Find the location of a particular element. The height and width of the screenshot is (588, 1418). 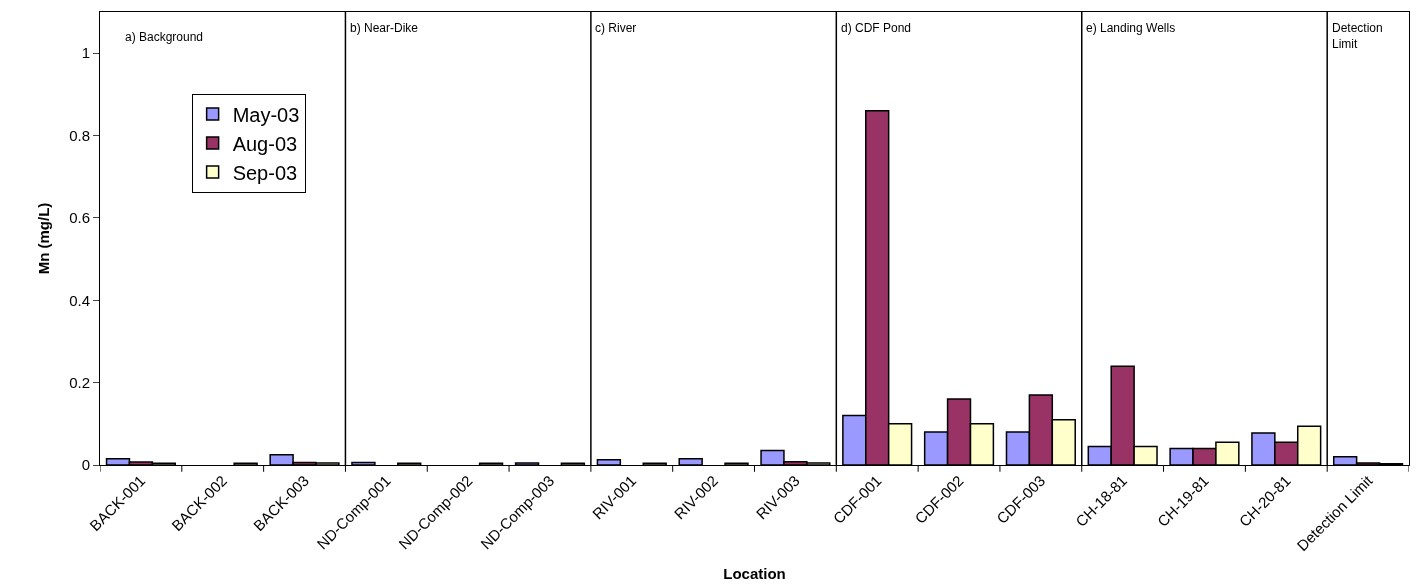

y-tick-label: 1 is located at coordinates (85, 53).